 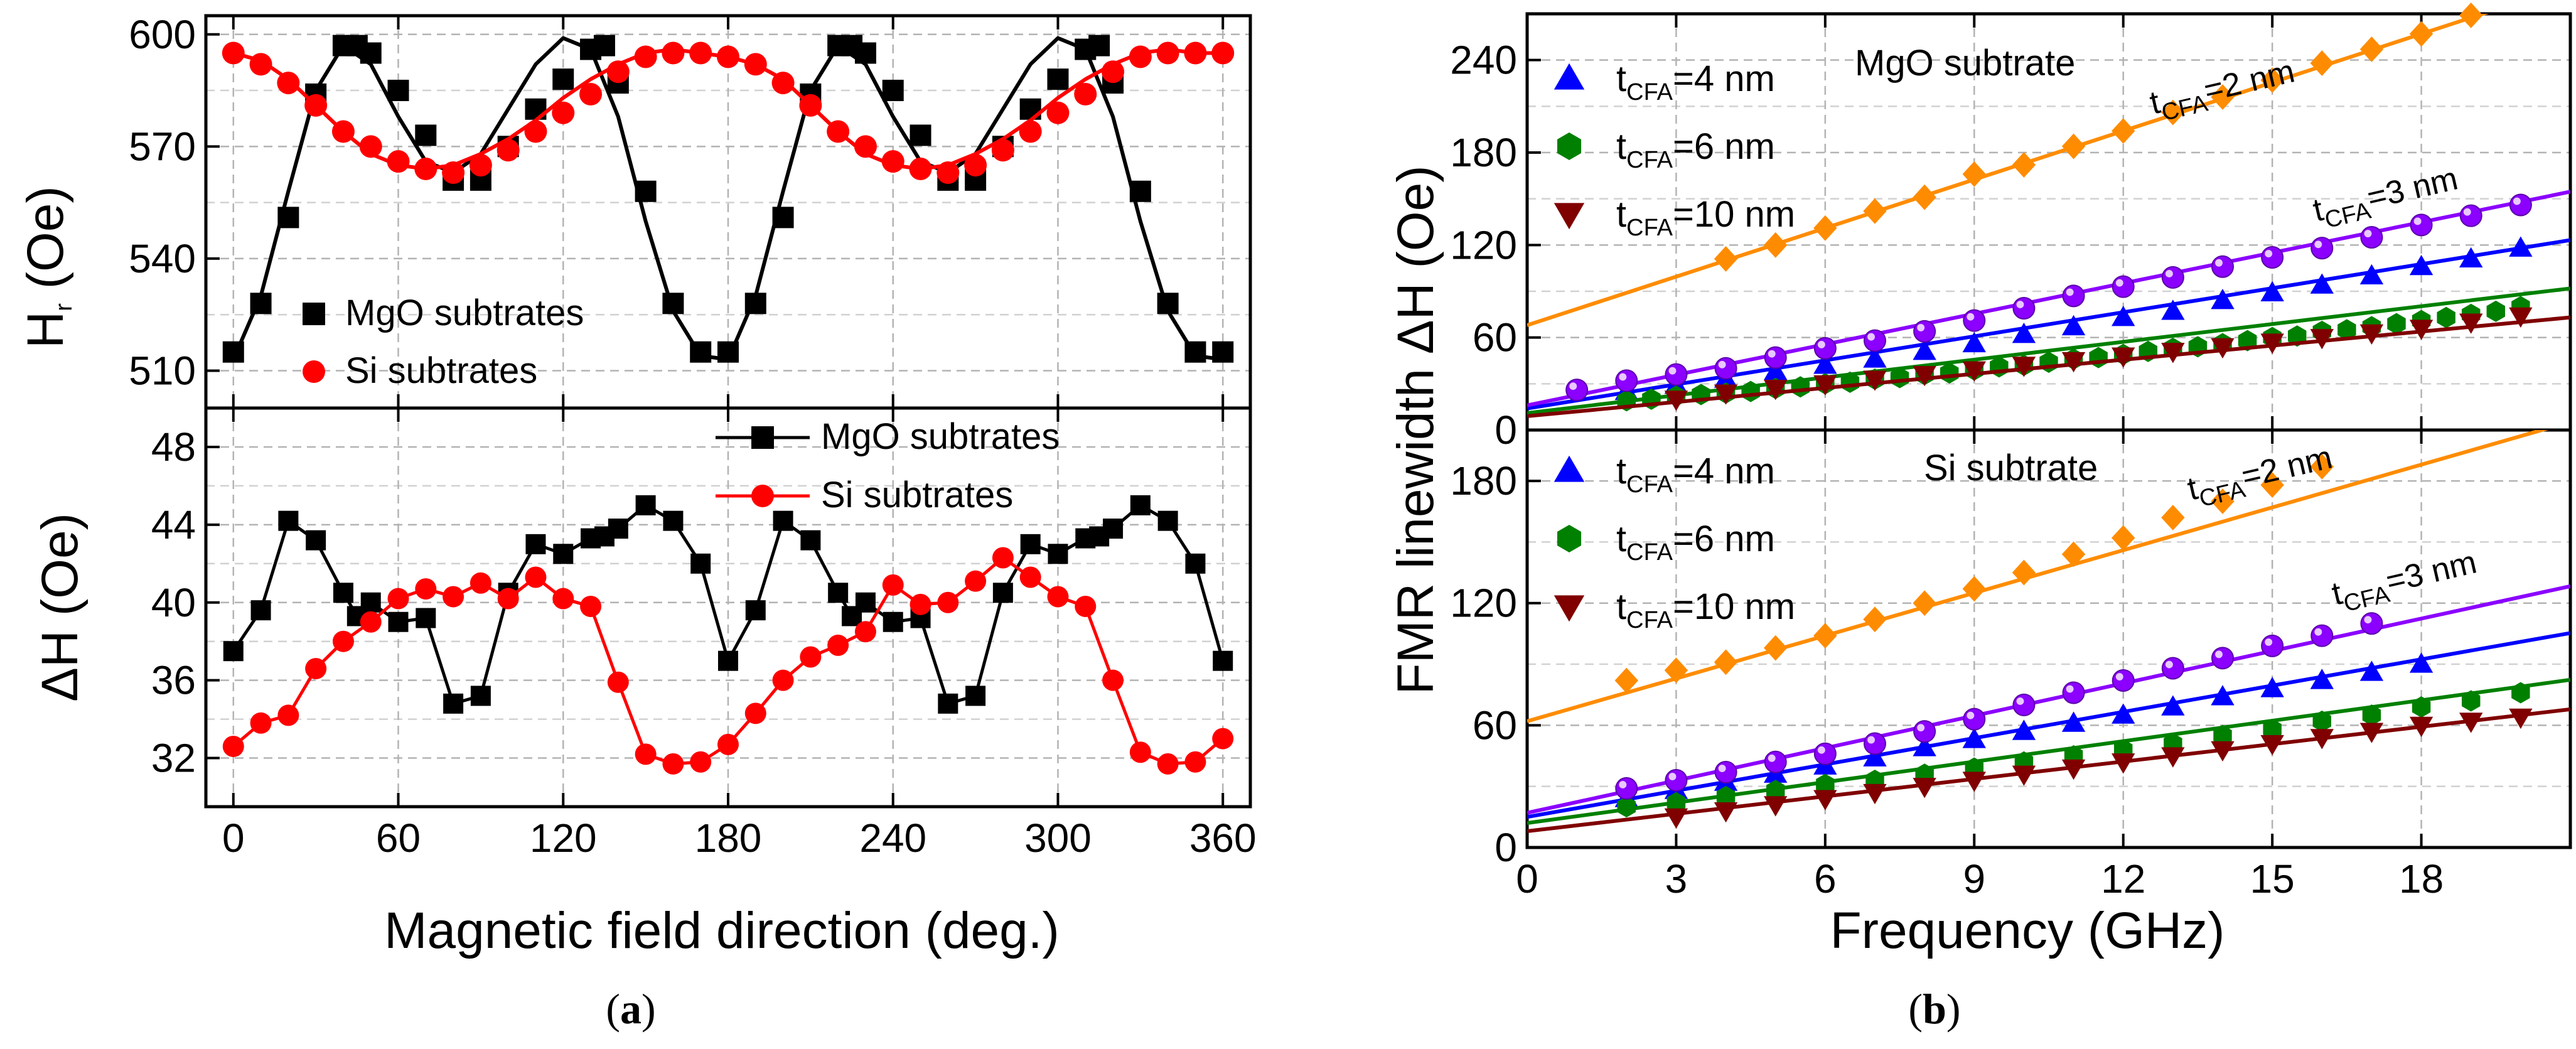 What do you see at coordinates (1921, 728) in the screenshot?
I see `b_bottom-point-3-6-hl` at bounding box center [1921, 728].